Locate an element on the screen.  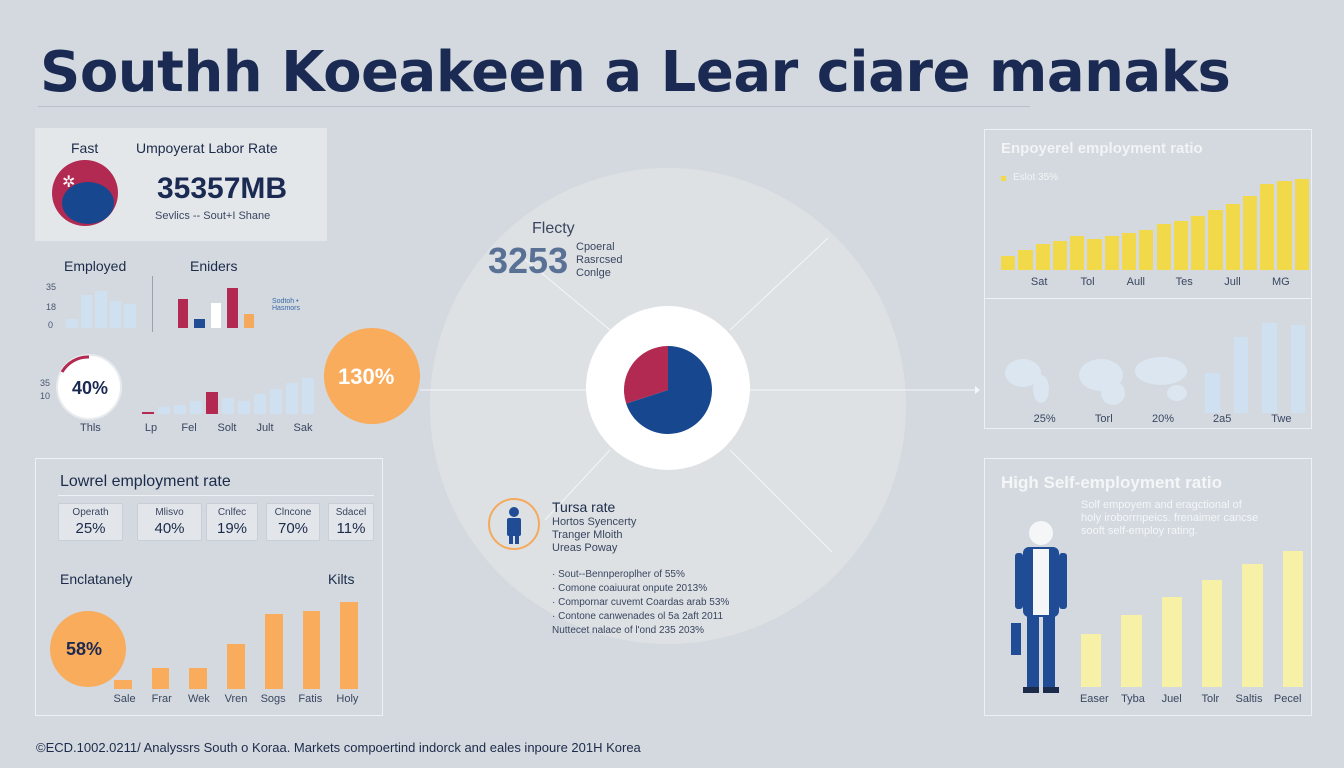
title-divider is located at coordinates (534, 106).